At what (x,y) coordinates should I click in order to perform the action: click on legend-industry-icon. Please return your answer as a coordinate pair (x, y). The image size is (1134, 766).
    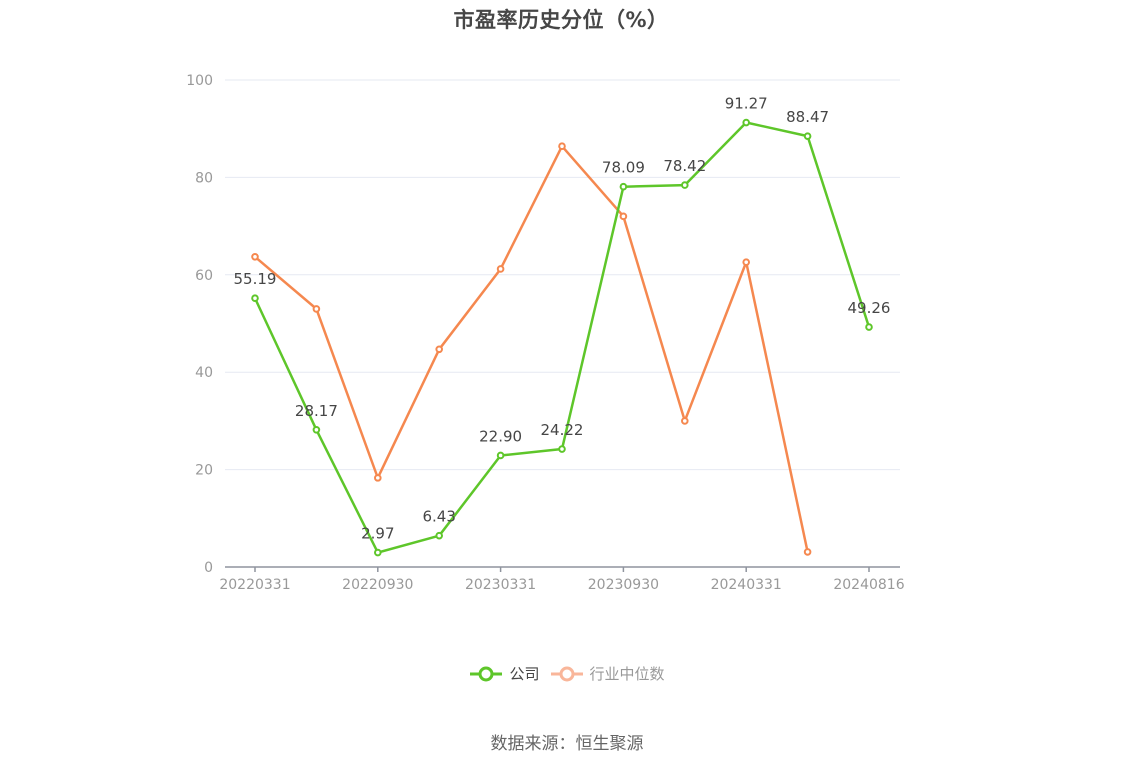
    Looking at the image, I should click on (566, 673).